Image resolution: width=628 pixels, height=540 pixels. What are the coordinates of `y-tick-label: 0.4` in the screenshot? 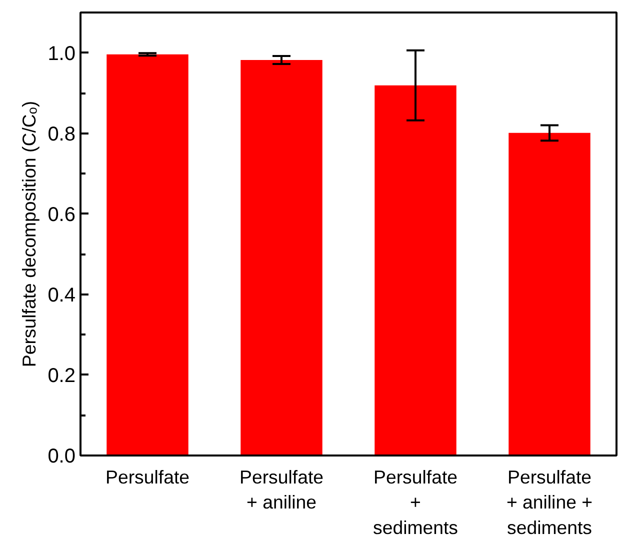 It's located at (62, 295).